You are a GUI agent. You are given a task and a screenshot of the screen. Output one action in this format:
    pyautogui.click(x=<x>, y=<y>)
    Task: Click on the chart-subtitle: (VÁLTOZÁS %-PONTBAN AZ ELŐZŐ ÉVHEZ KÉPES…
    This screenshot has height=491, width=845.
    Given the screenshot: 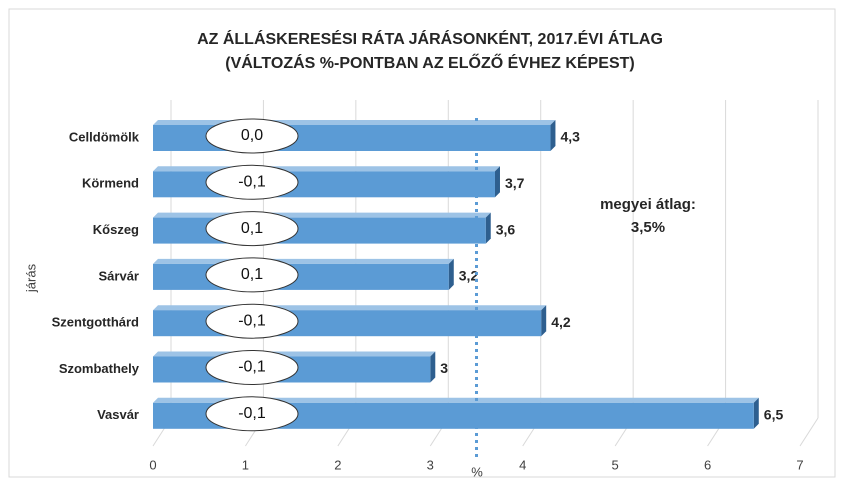 What is the action you would take?
    pyautogui.click(x=430, y=62)
    